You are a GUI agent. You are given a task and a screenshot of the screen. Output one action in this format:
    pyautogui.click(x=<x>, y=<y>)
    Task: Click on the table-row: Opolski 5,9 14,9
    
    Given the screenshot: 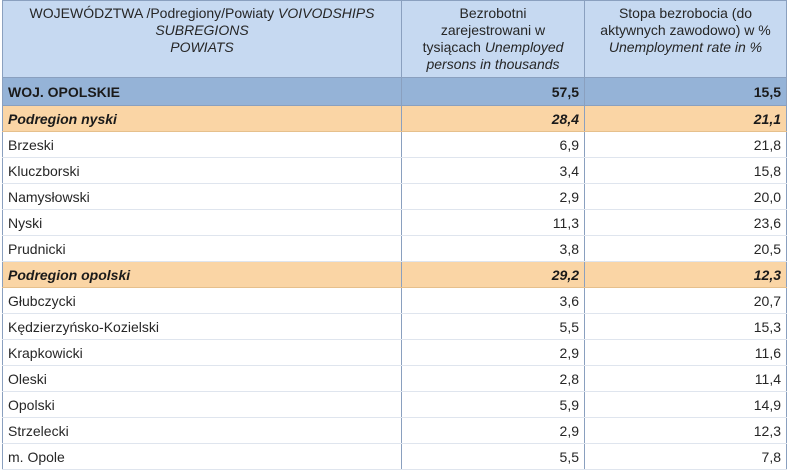 What is the action you would take?
    pyautogui.click(x=394, y=404)
    